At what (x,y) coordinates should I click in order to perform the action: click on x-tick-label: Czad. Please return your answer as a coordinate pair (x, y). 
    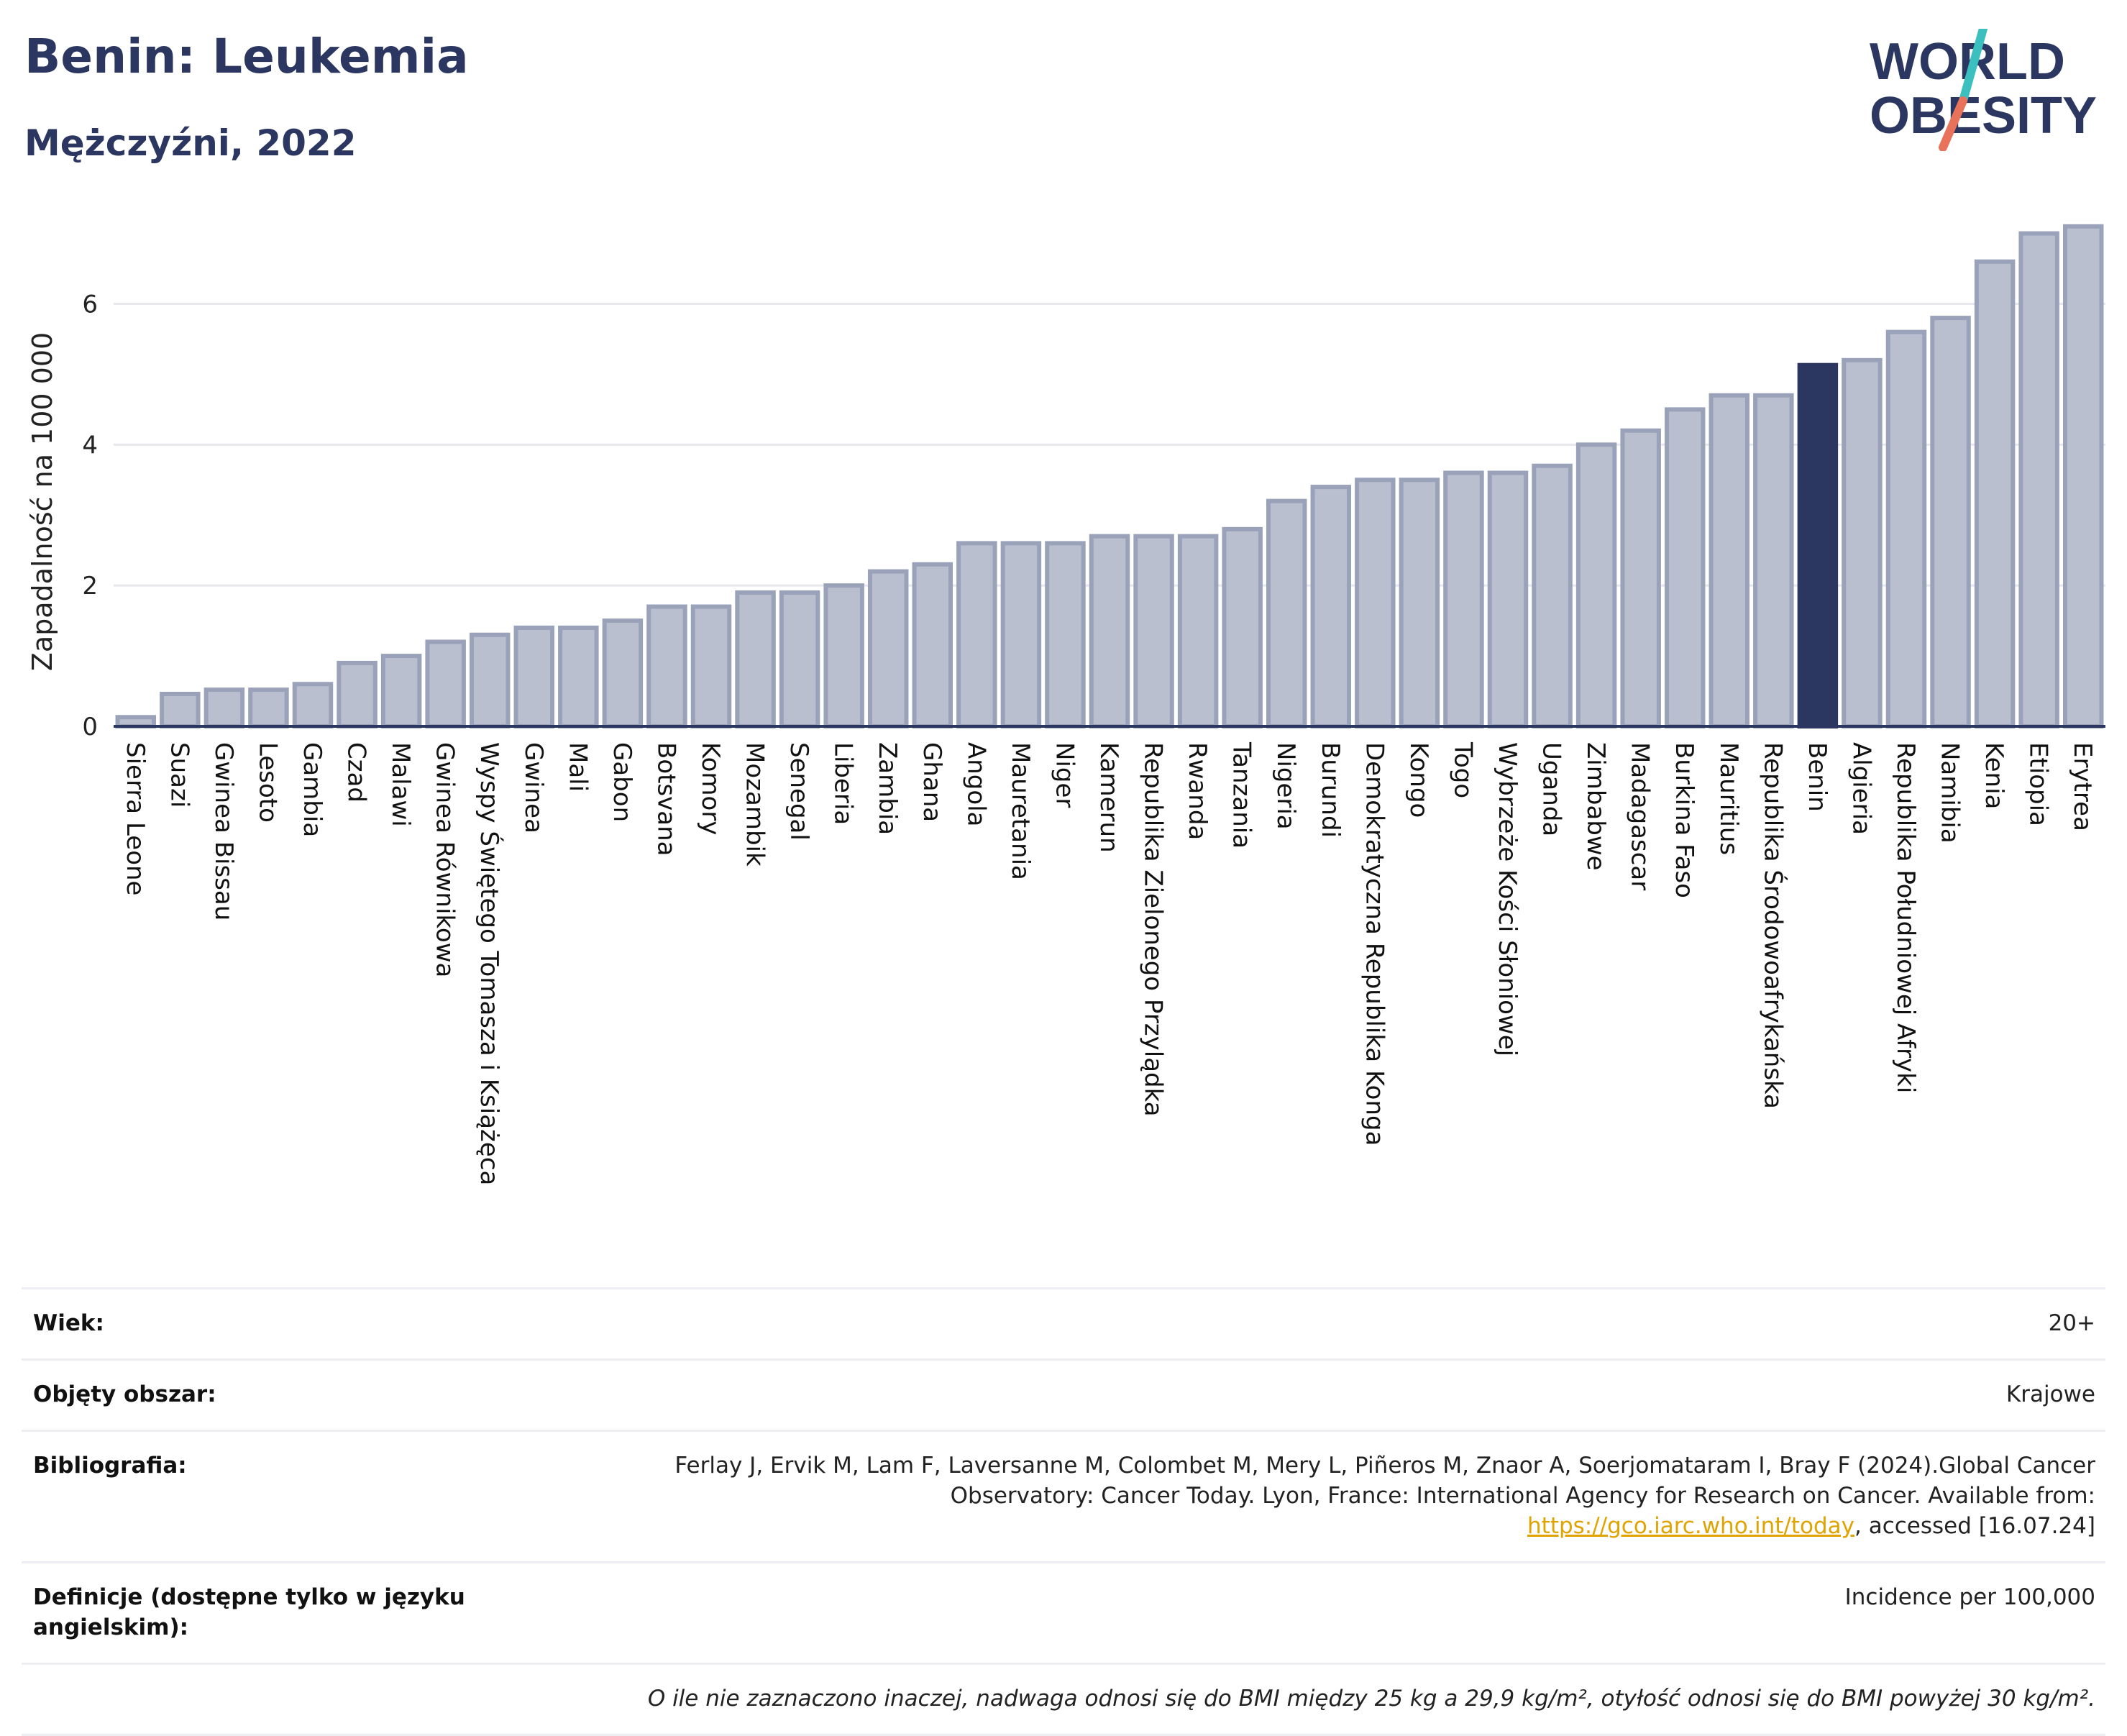
    Looking at the image, I should click on (356, 772).